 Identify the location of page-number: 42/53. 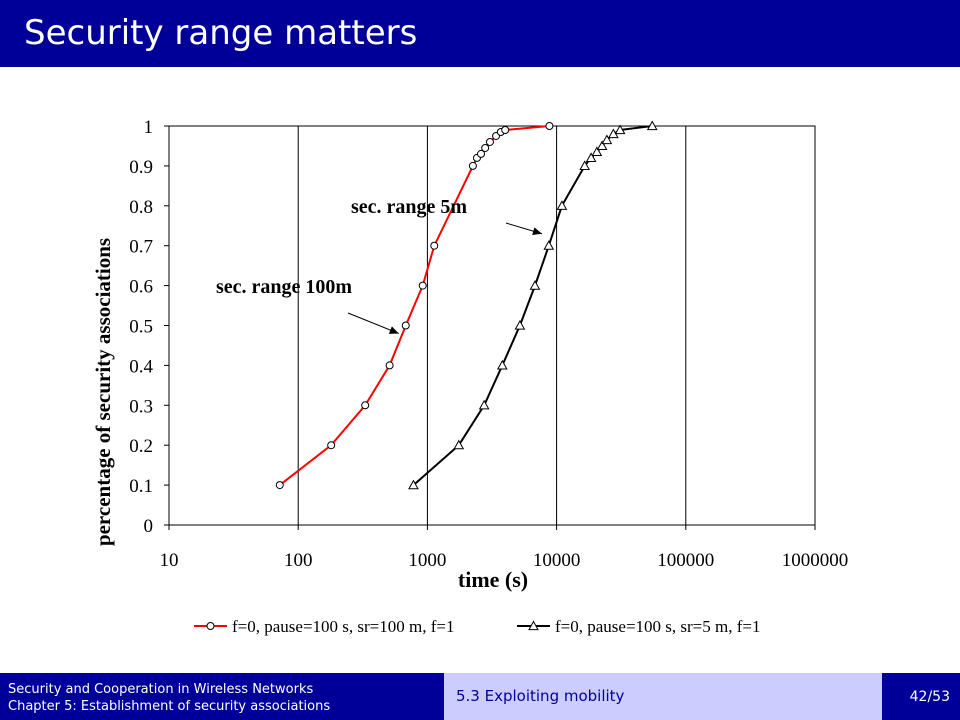
(929, 697).